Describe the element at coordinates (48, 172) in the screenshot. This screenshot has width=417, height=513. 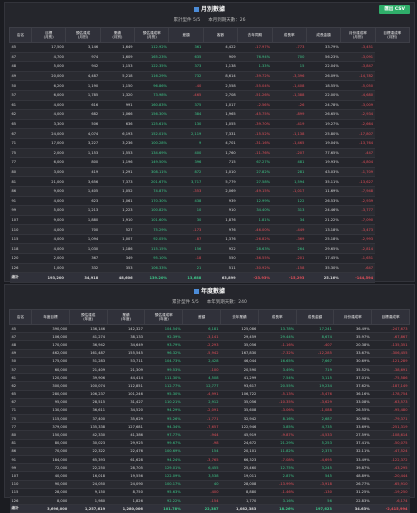
I see `cell: 3,000` at that location.